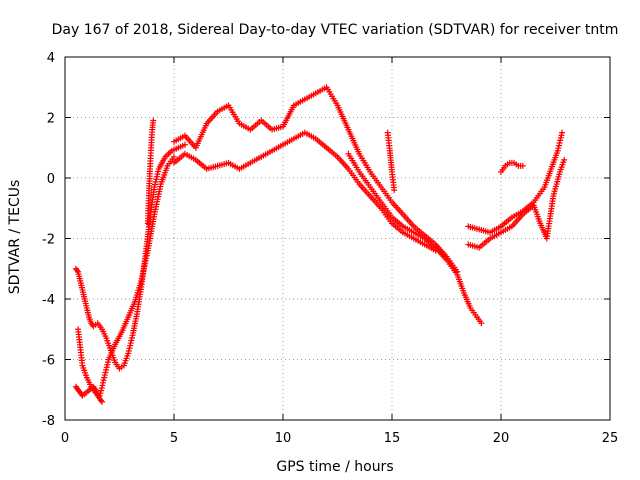 This screenshot has width=640, height=480. Describe the element at coordinates (334, 467) in the screenshot. I see `x-axis-label: GPS time / hours` at that location.